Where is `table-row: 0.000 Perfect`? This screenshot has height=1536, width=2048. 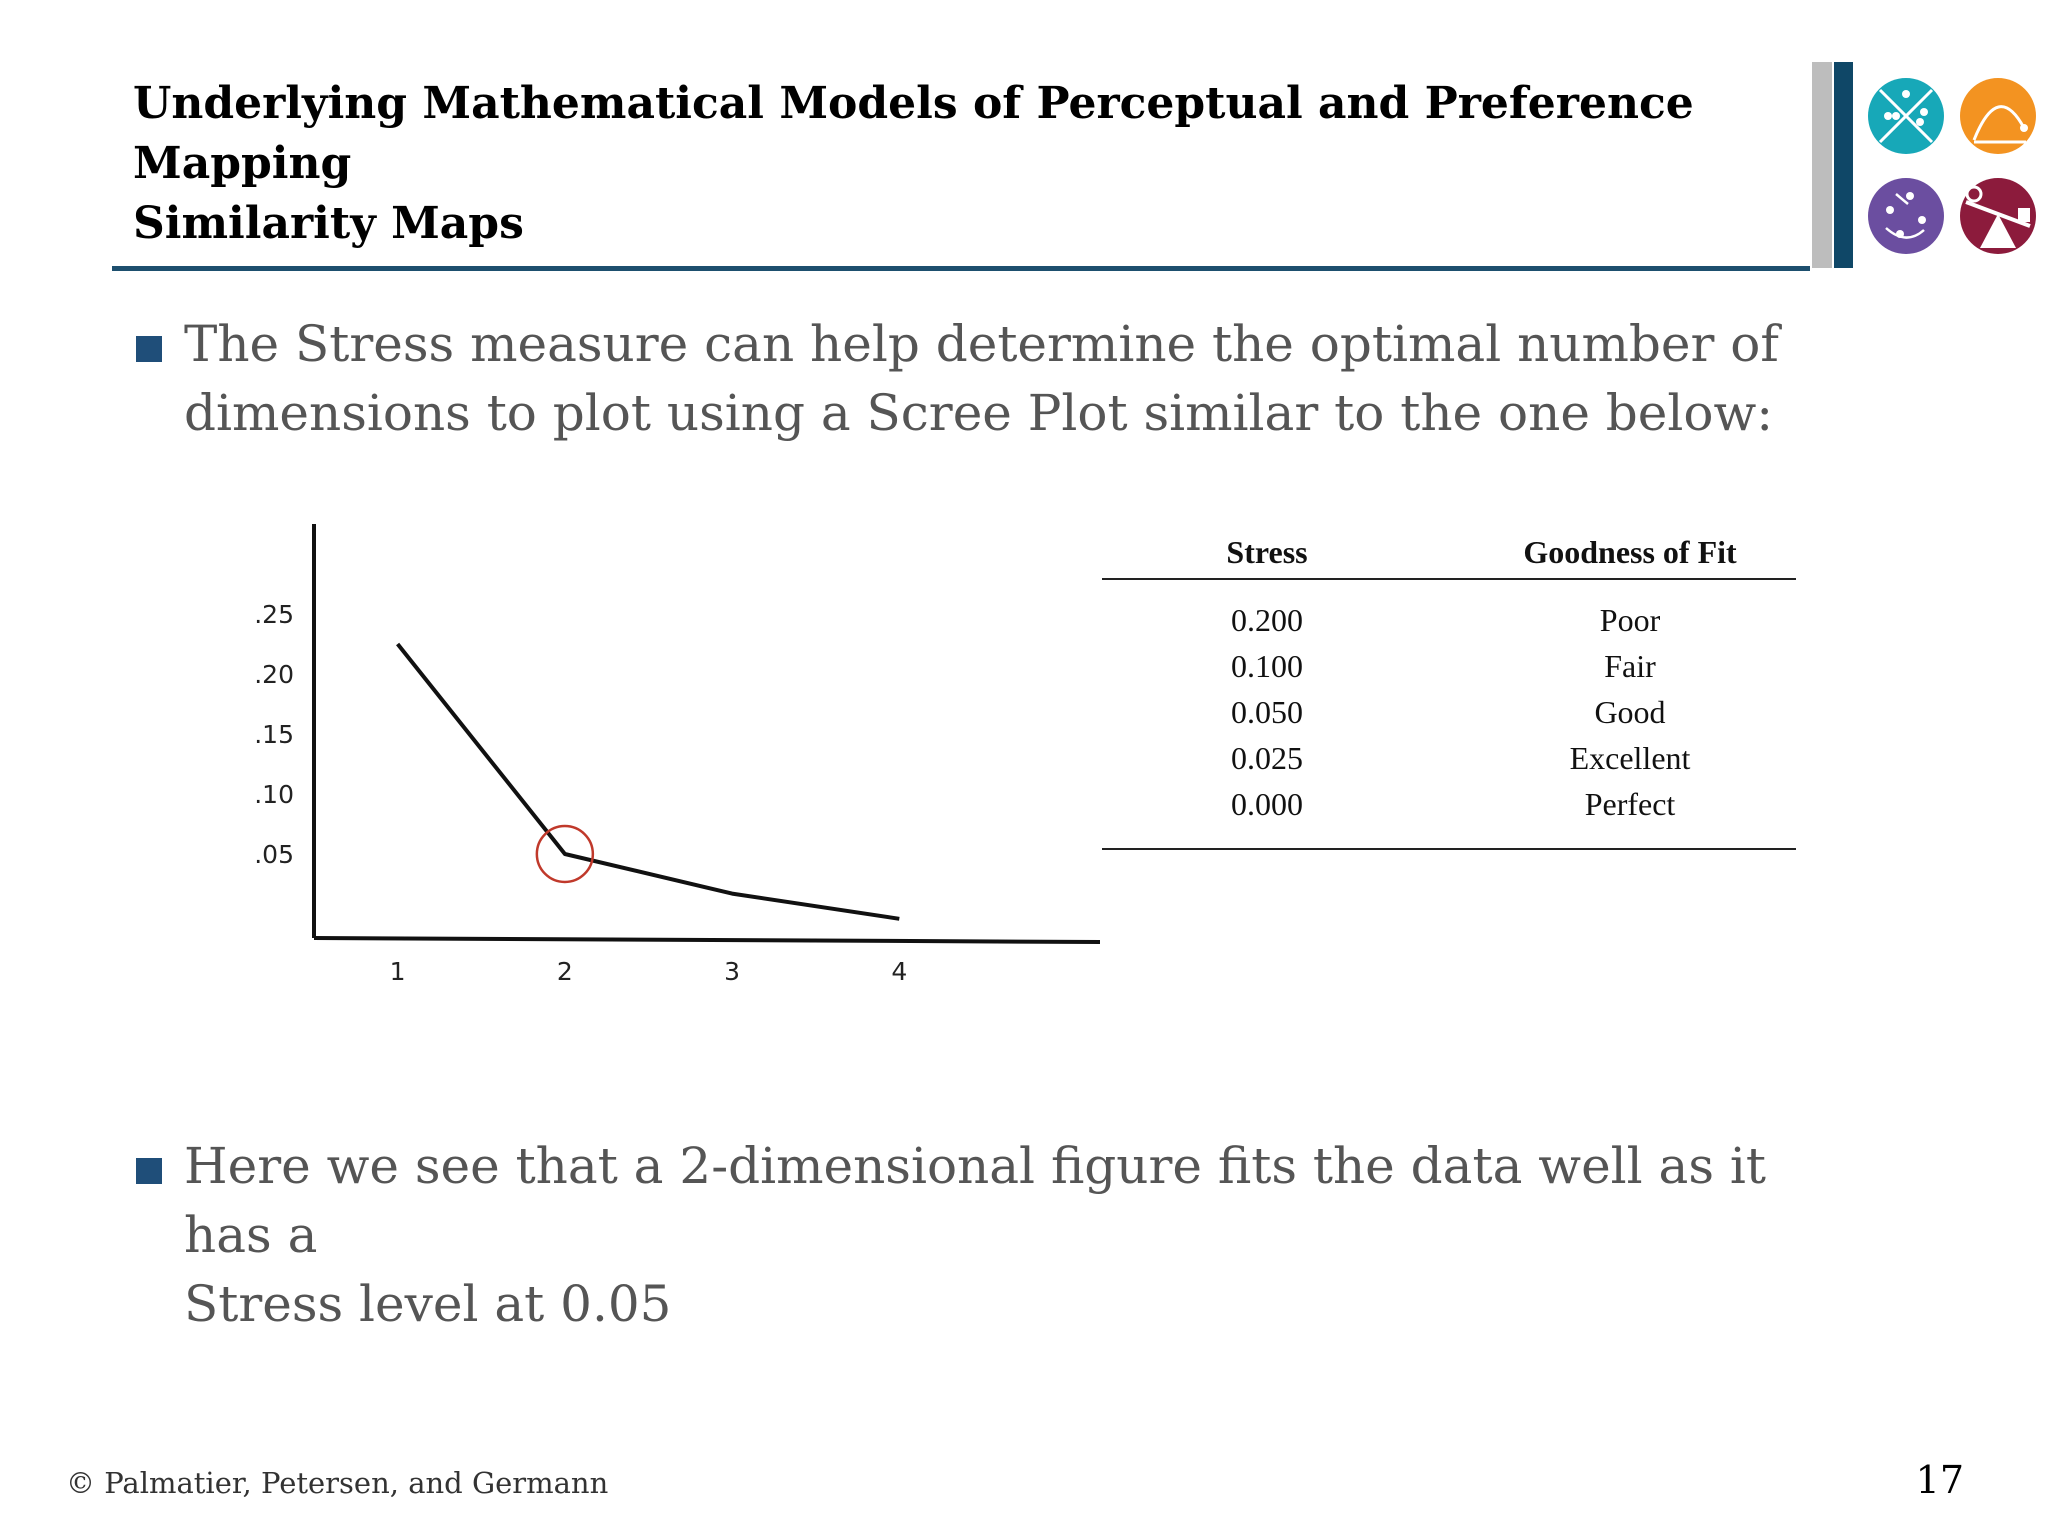 table-row: 0.000 Perfect is located at coordinates (1449, 809).